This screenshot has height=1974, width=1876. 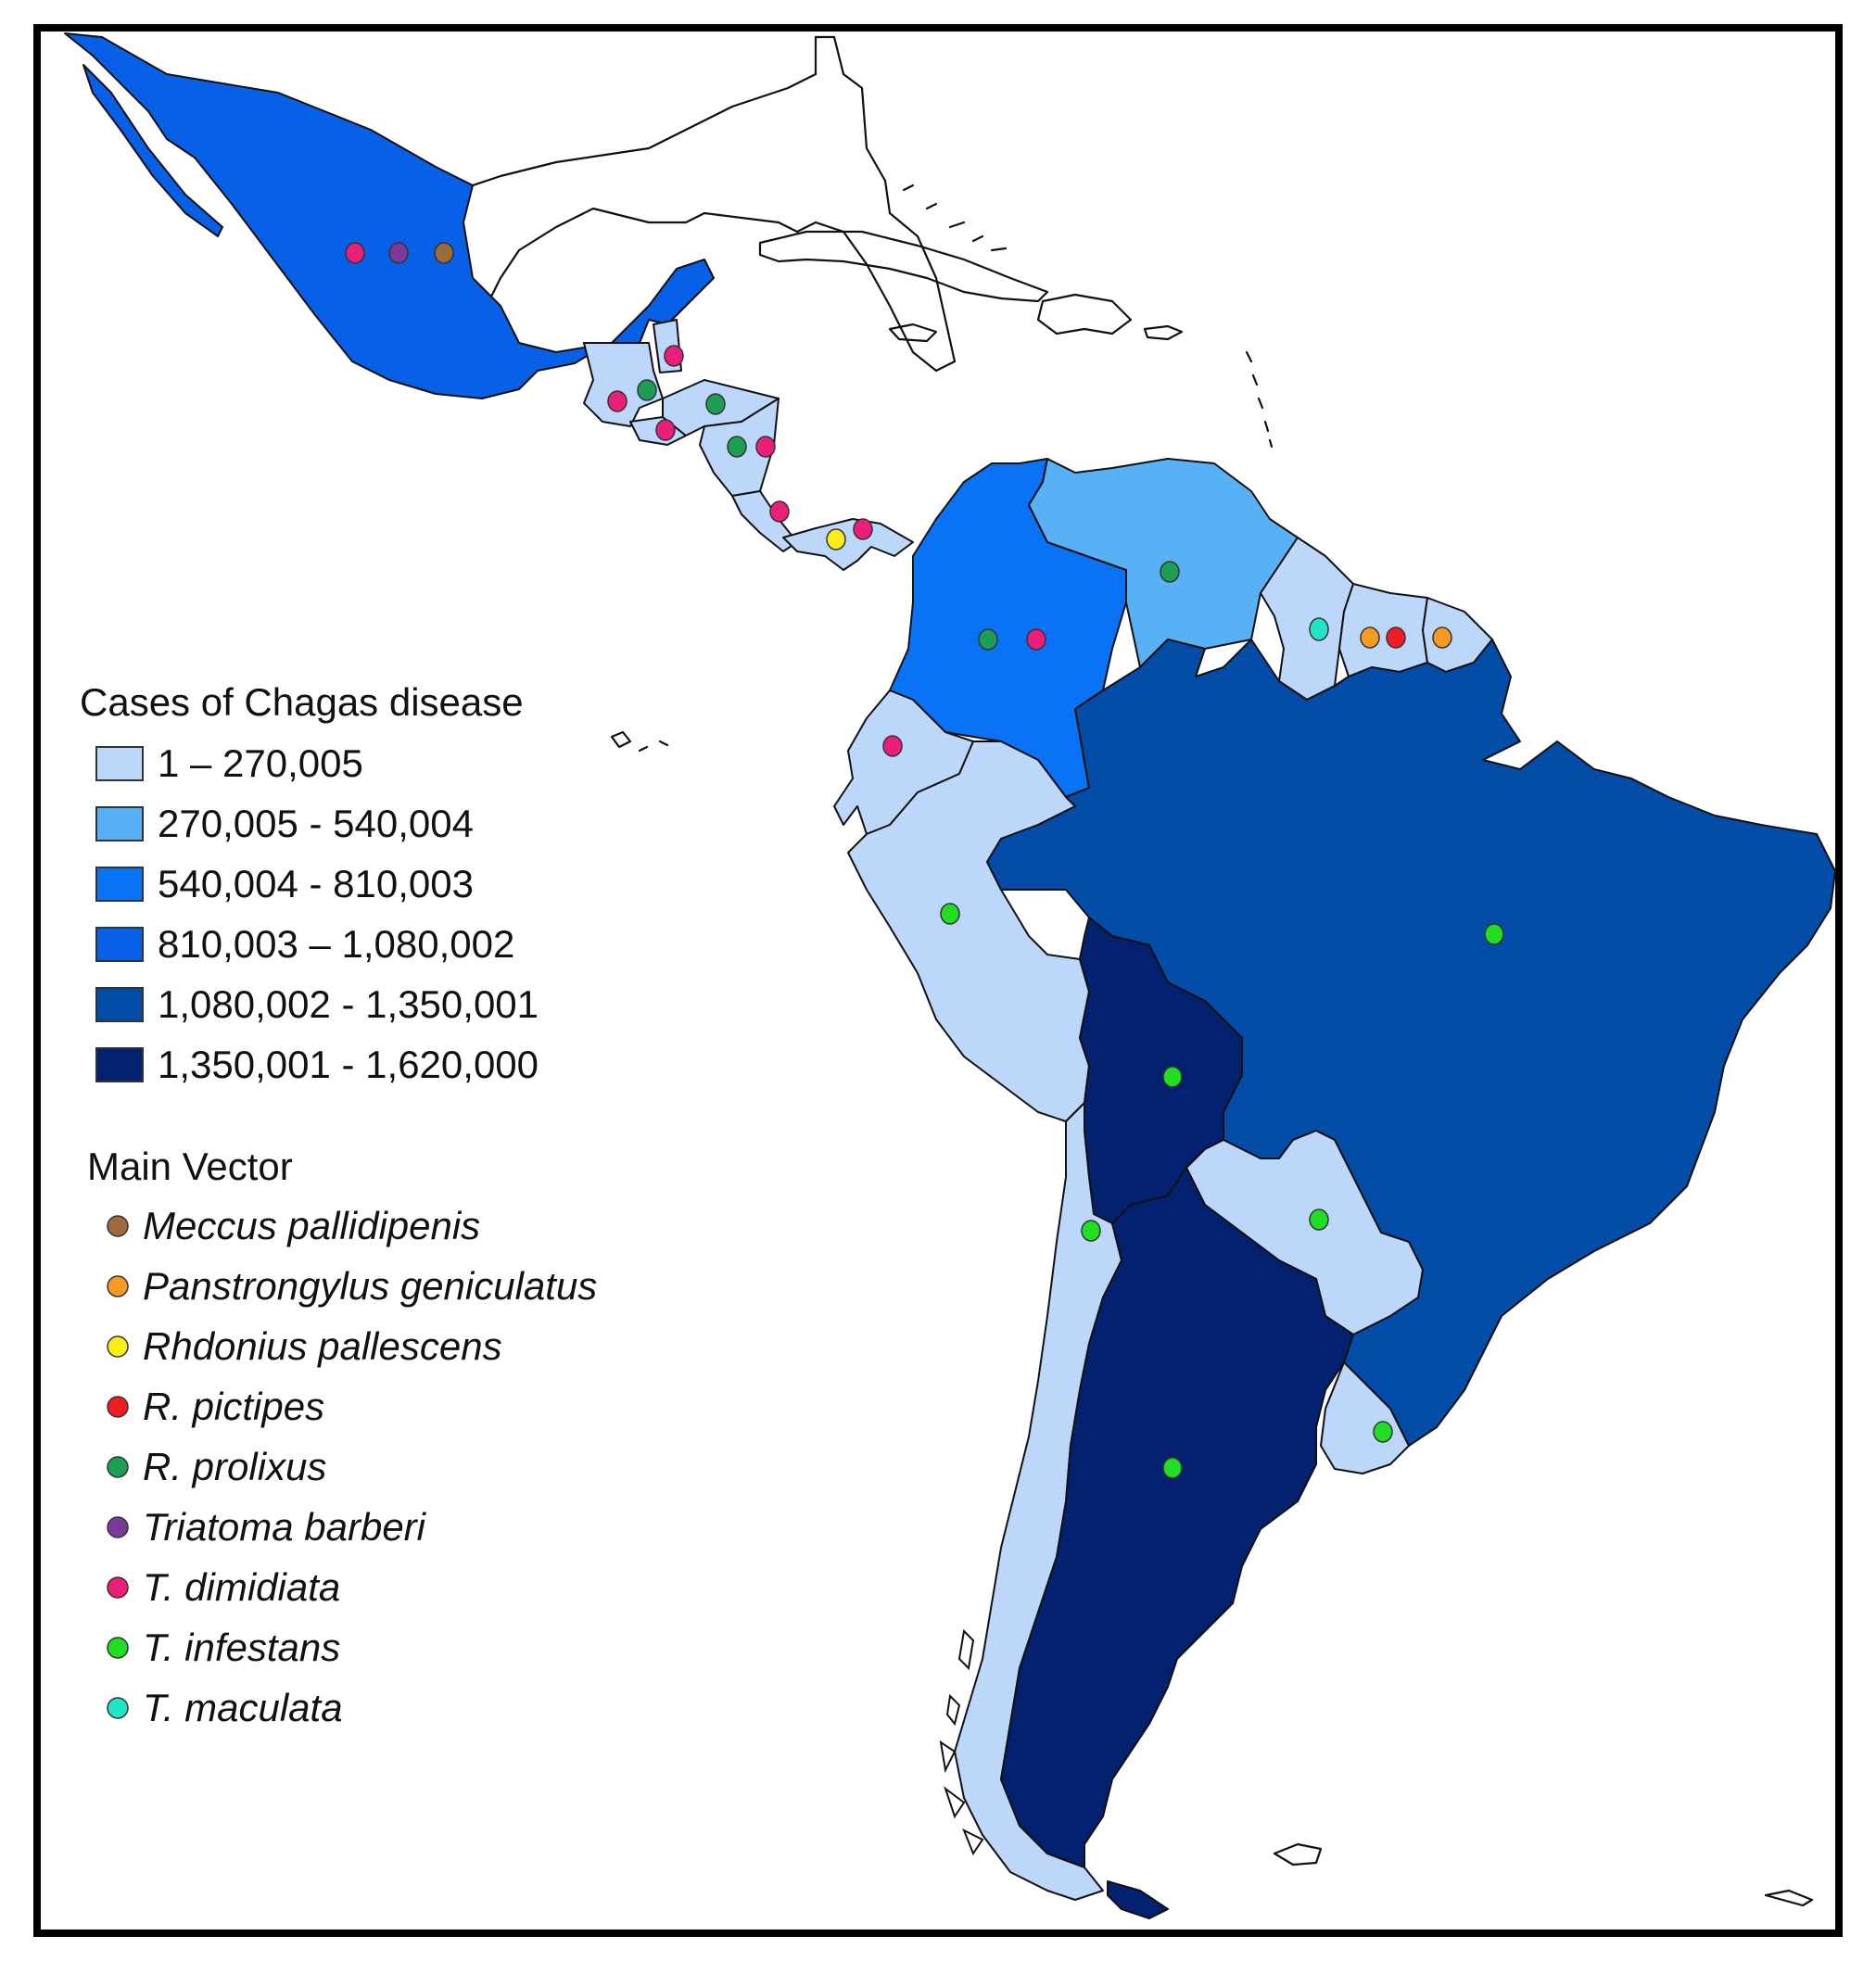 I want to click on dot-mexico-triatoma-barberi, so click(x=398, y=253).